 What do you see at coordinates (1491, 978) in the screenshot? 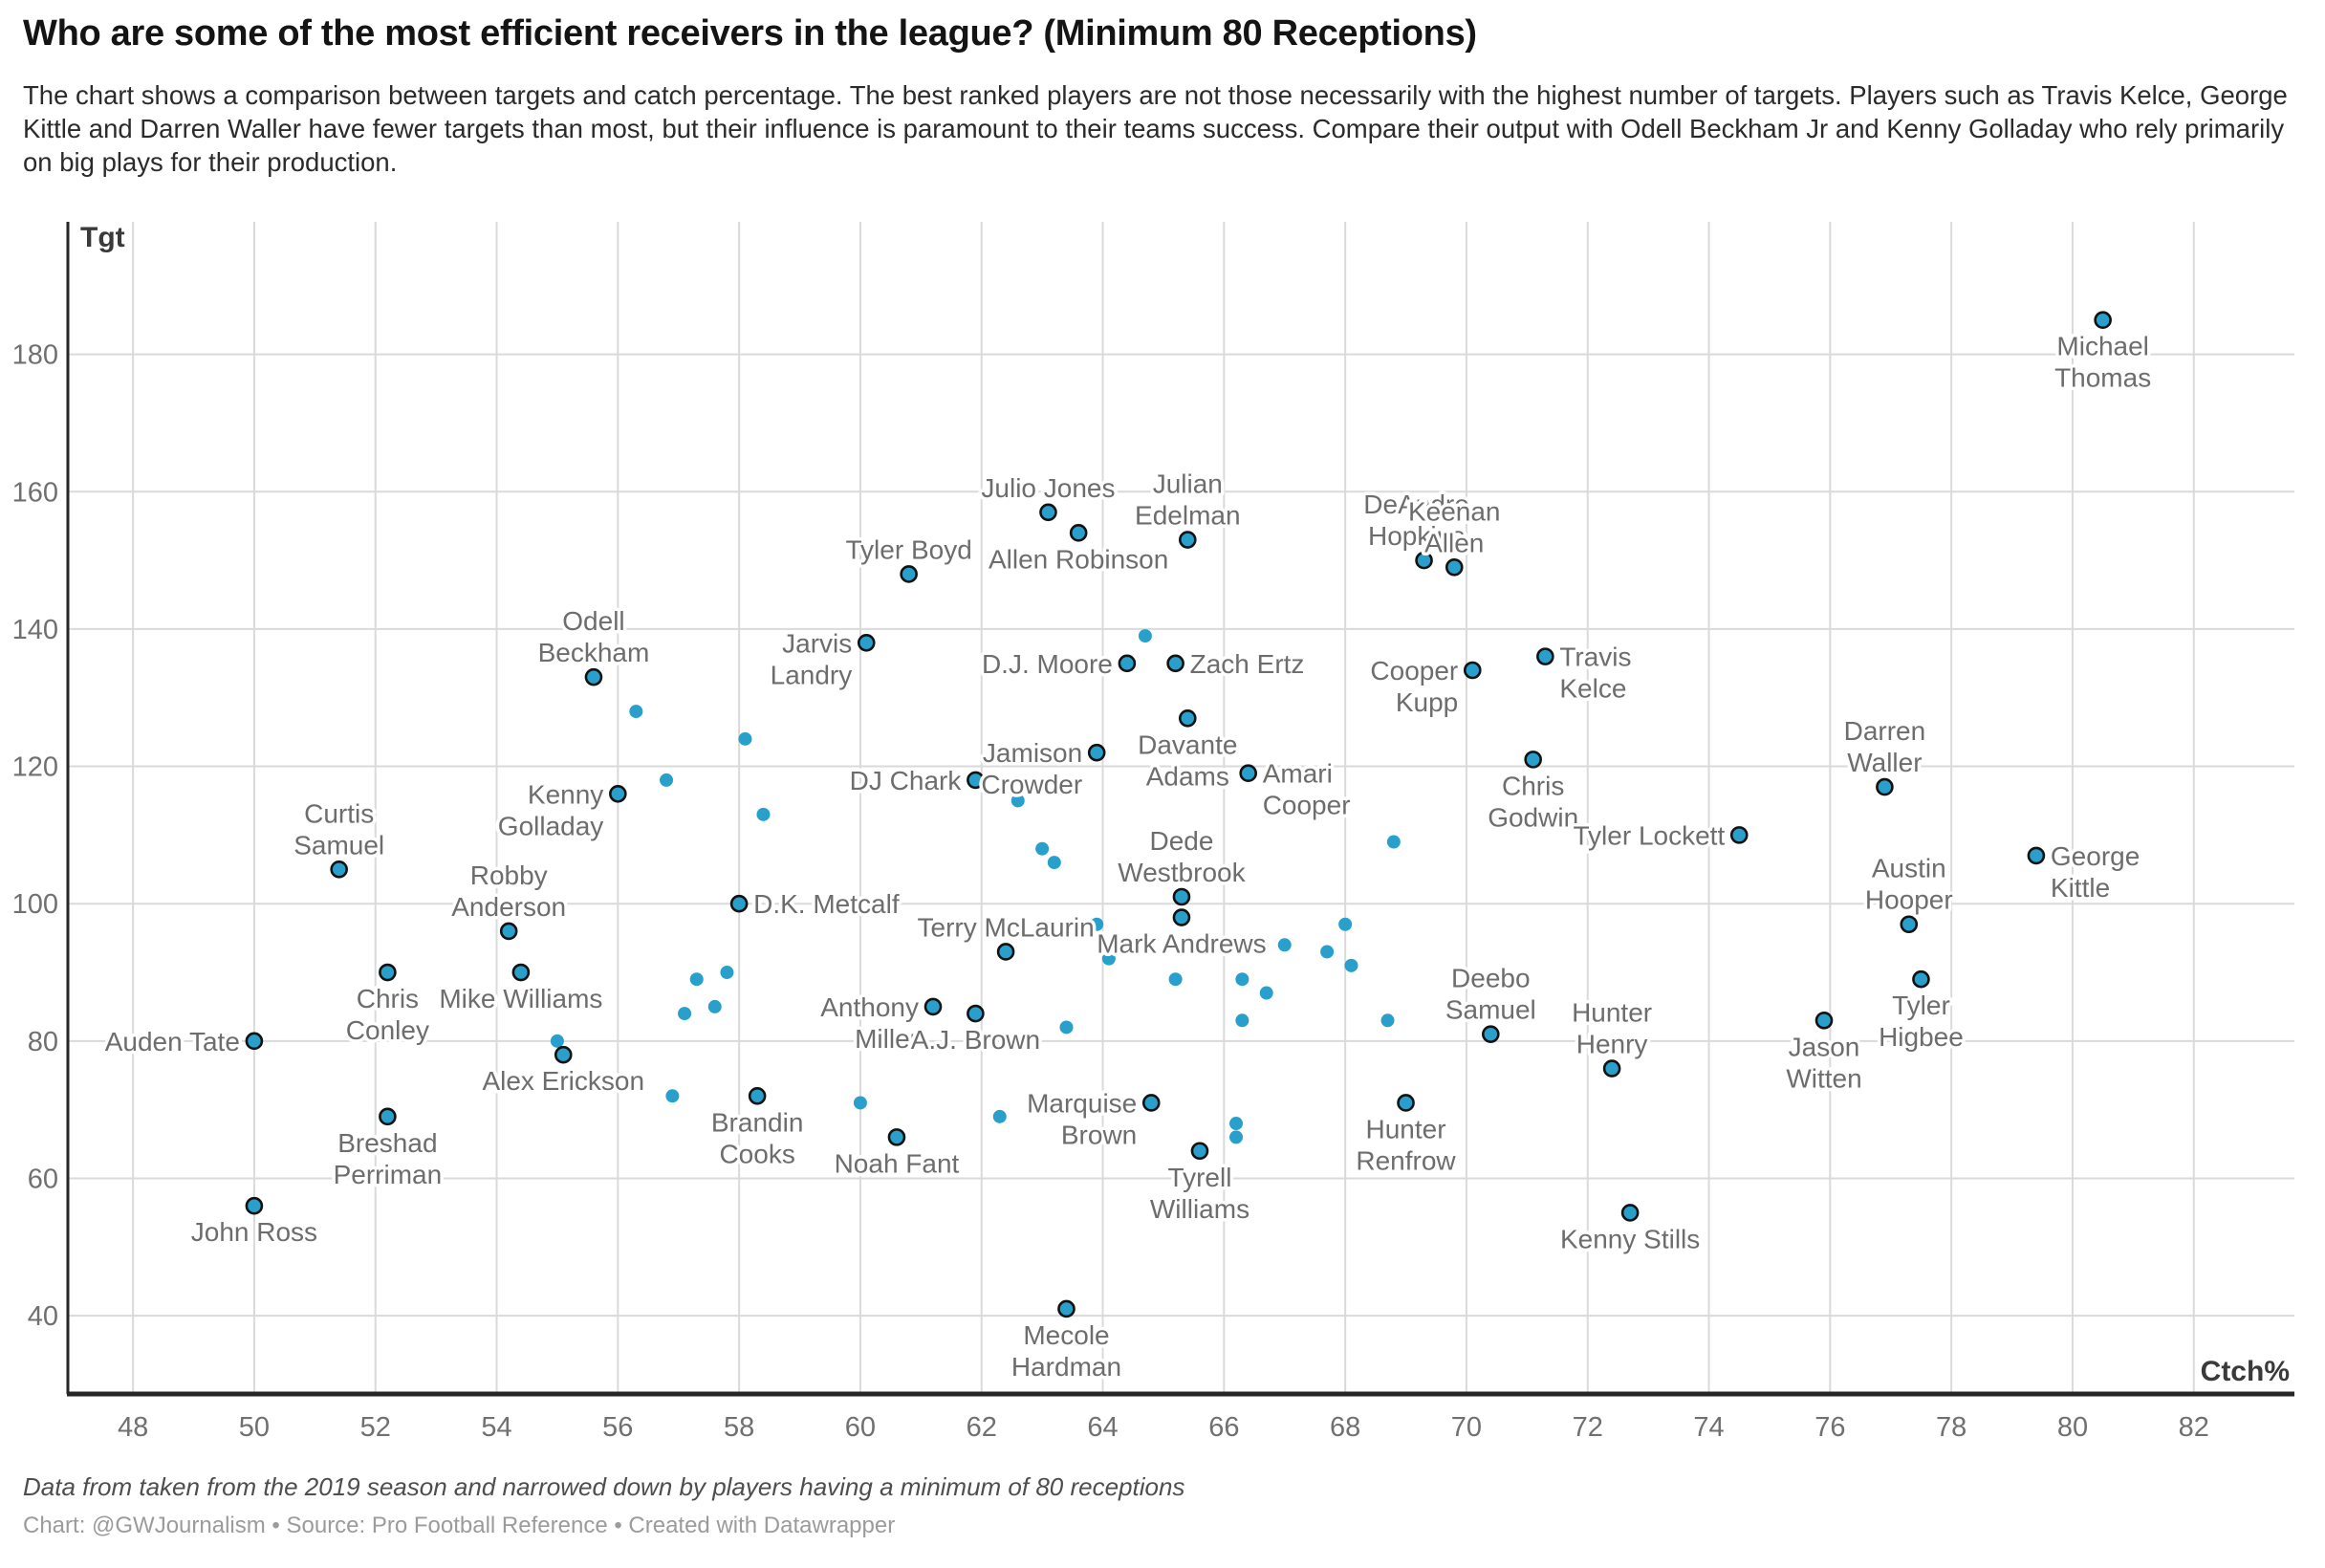
I see `data-point-label: Deebo` at bounding box center [1491, 978].